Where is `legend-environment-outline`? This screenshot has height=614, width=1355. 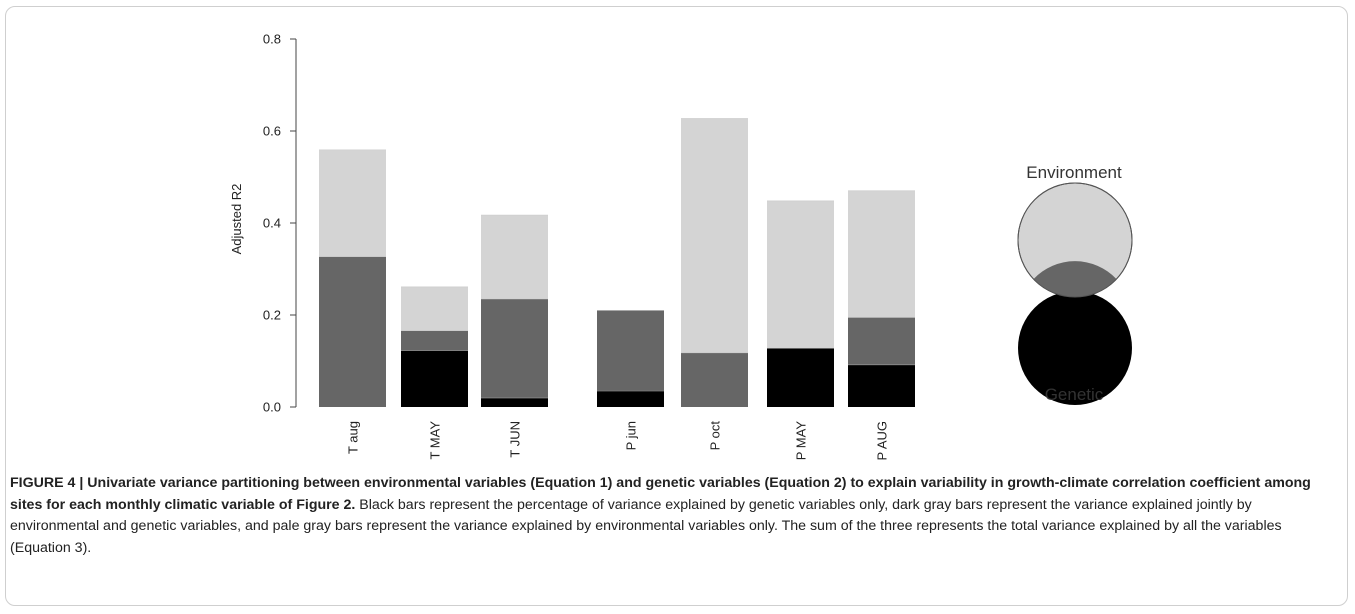
legend-environment-outline is located at coordinates (1075, 240).